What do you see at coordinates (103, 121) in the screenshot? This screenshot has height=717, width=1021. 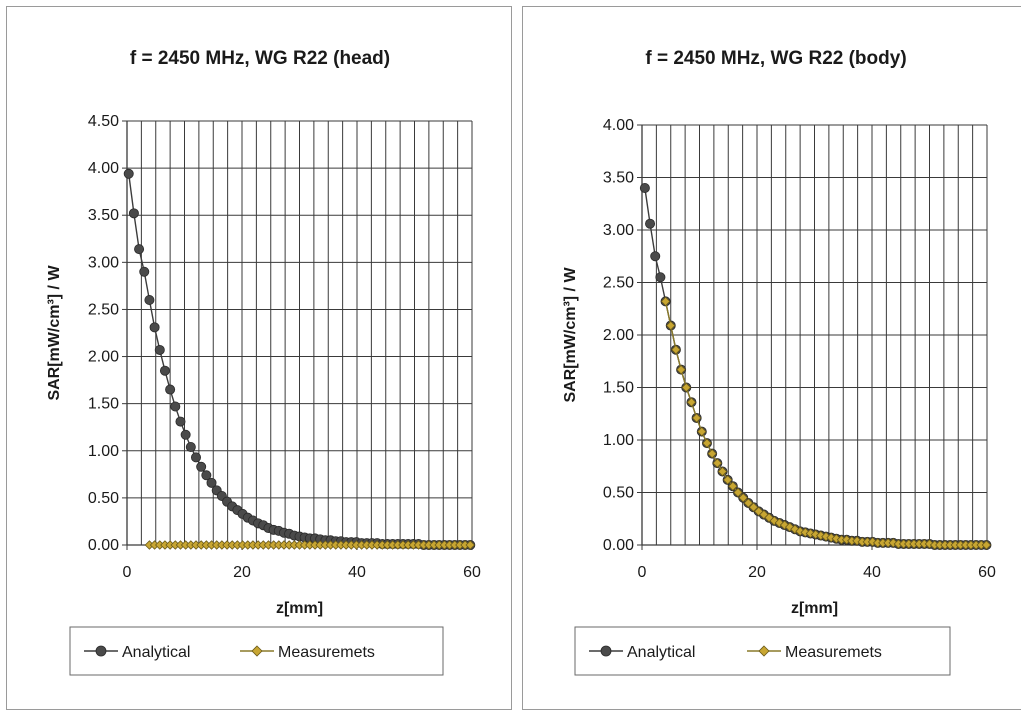 I see `y-tick-label: 4.50` at bounding box center [103, 121].